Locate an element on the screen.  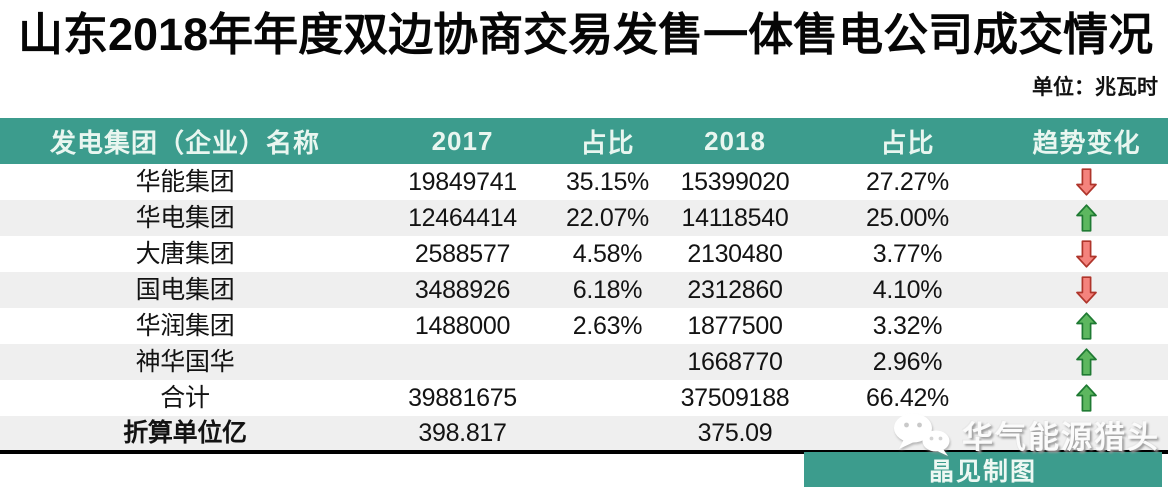
cell-2017-volume: 2588577 is located at coordinates (462, 253).